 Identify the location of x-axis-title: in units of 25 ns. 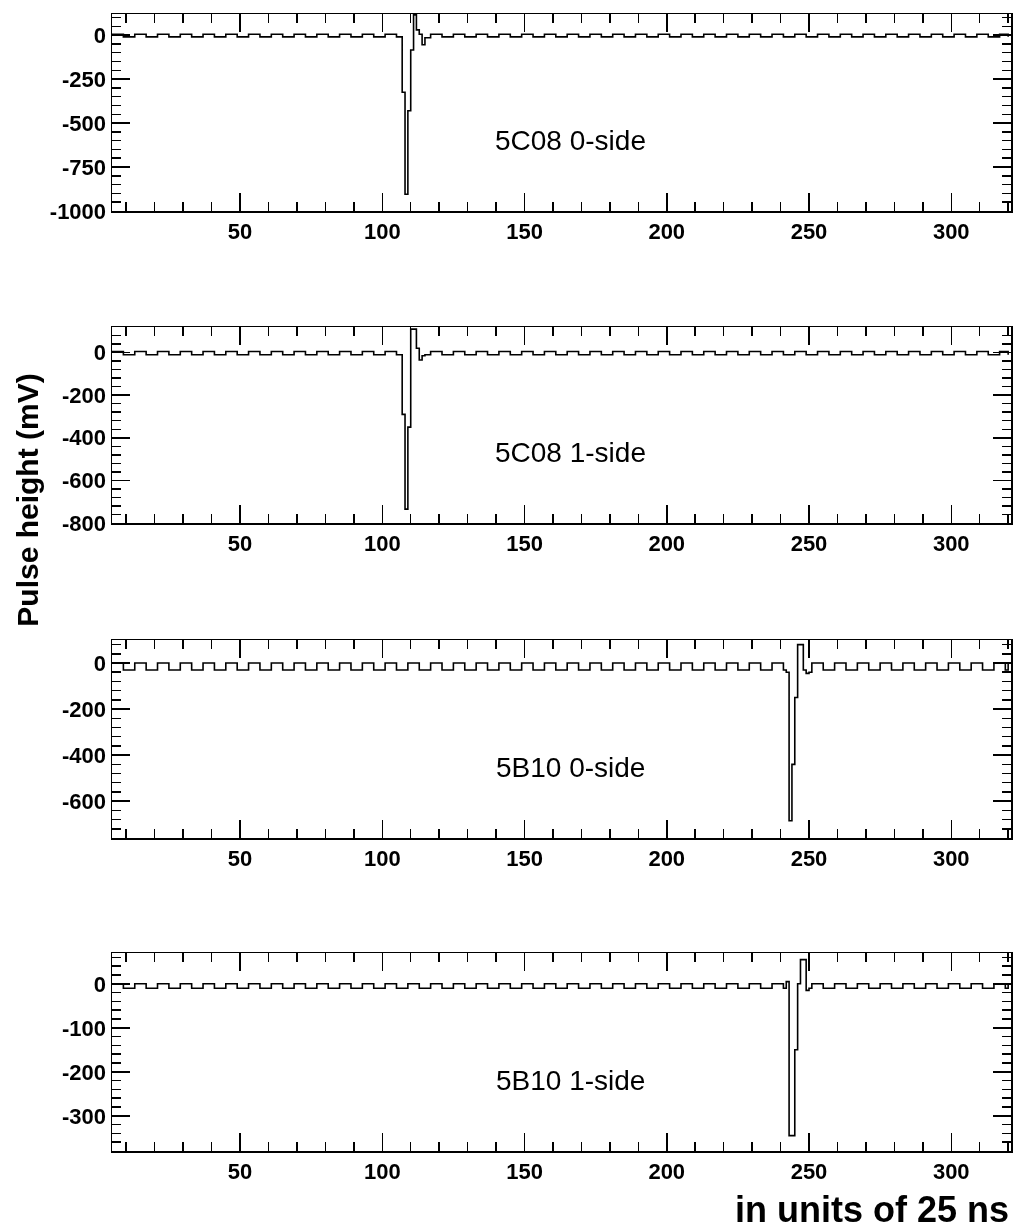
(872, 1209).